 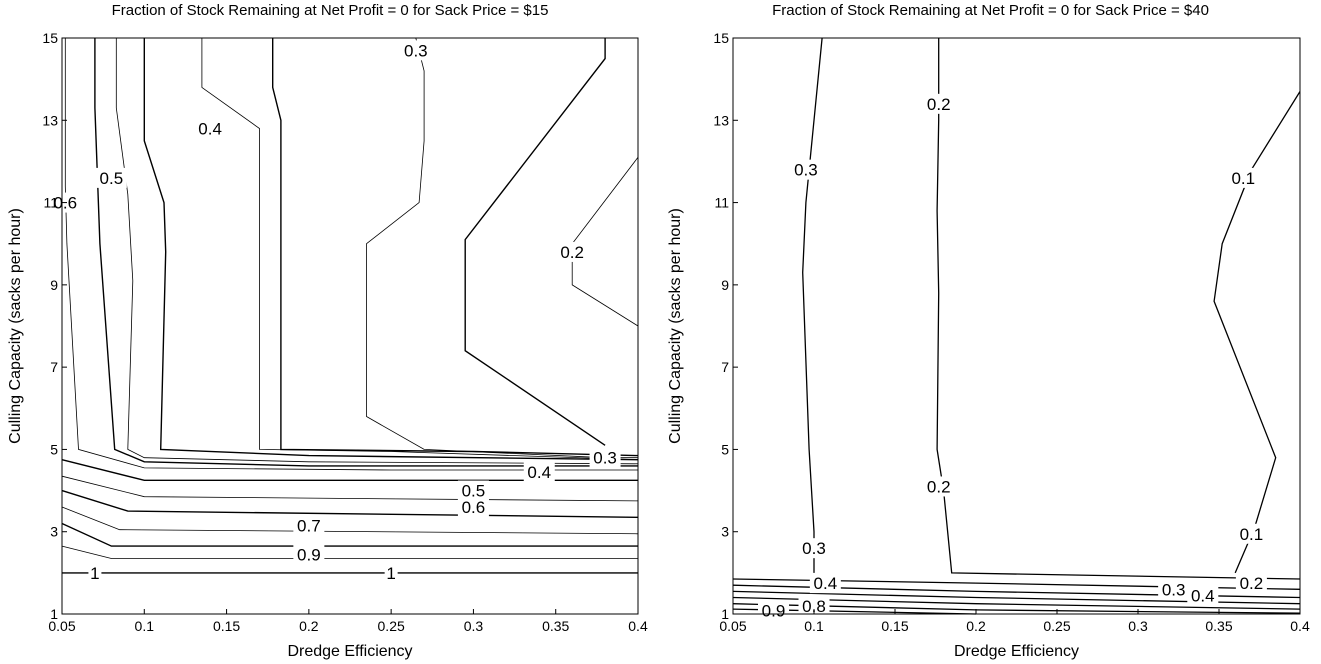 I want to click on contour-label: 0.6, so click(x=474, y=507).